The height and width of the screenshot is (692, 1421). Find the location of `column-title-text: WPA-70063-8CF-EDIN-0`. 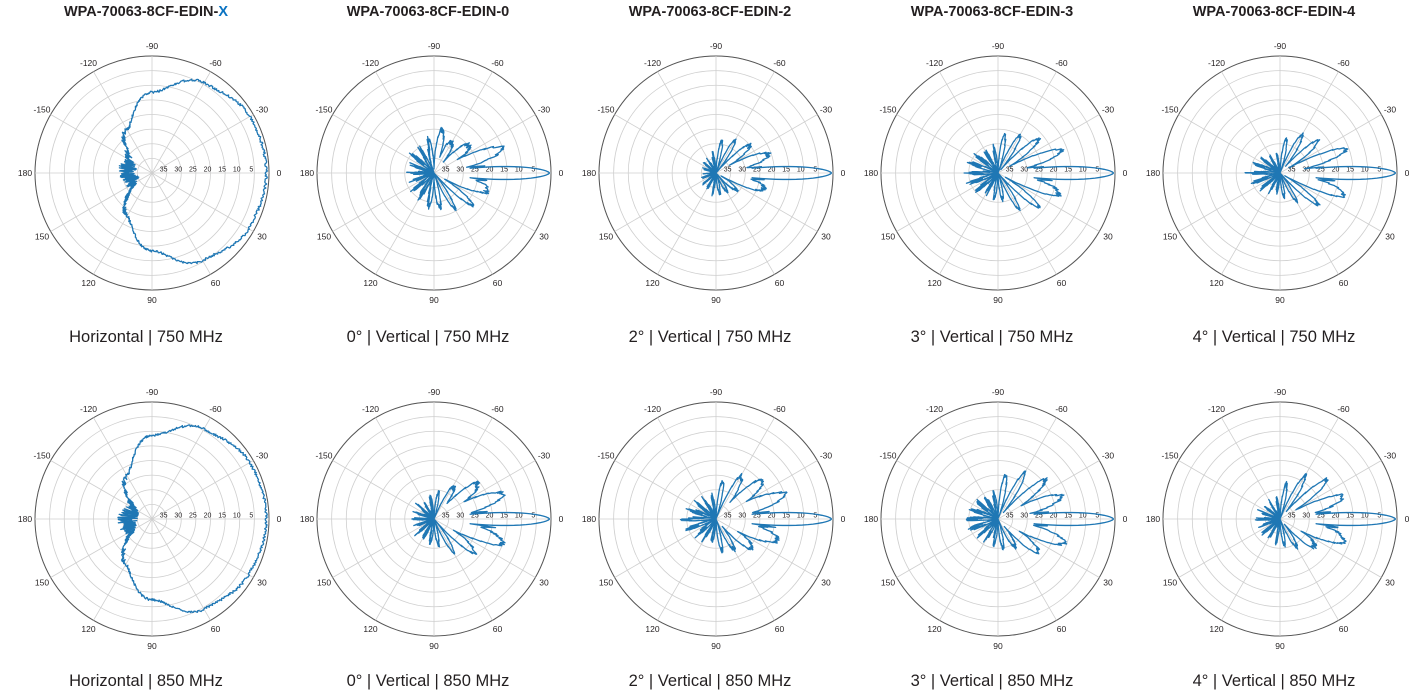

column-title-text: WPA-70063-8CF-EDIN-0 is located at coordinates (428, 12).